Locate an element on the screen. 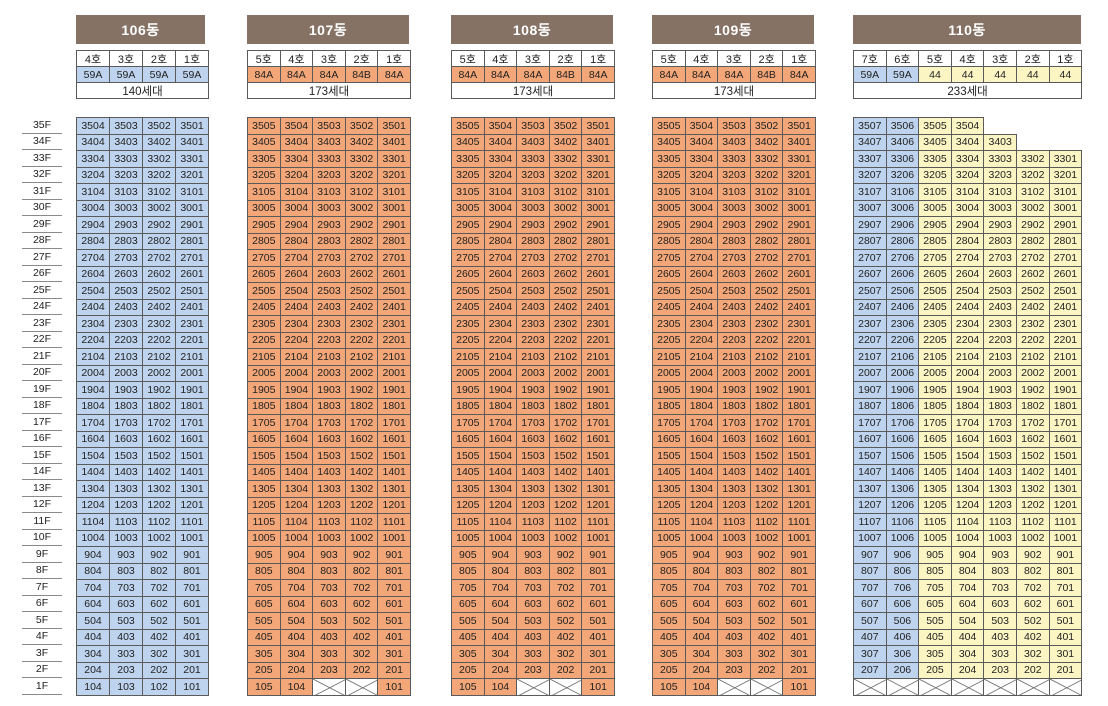 The width and height of the screenshot is (1108, 706). unit-cell: 1703 is located at coordinates (329, 423).